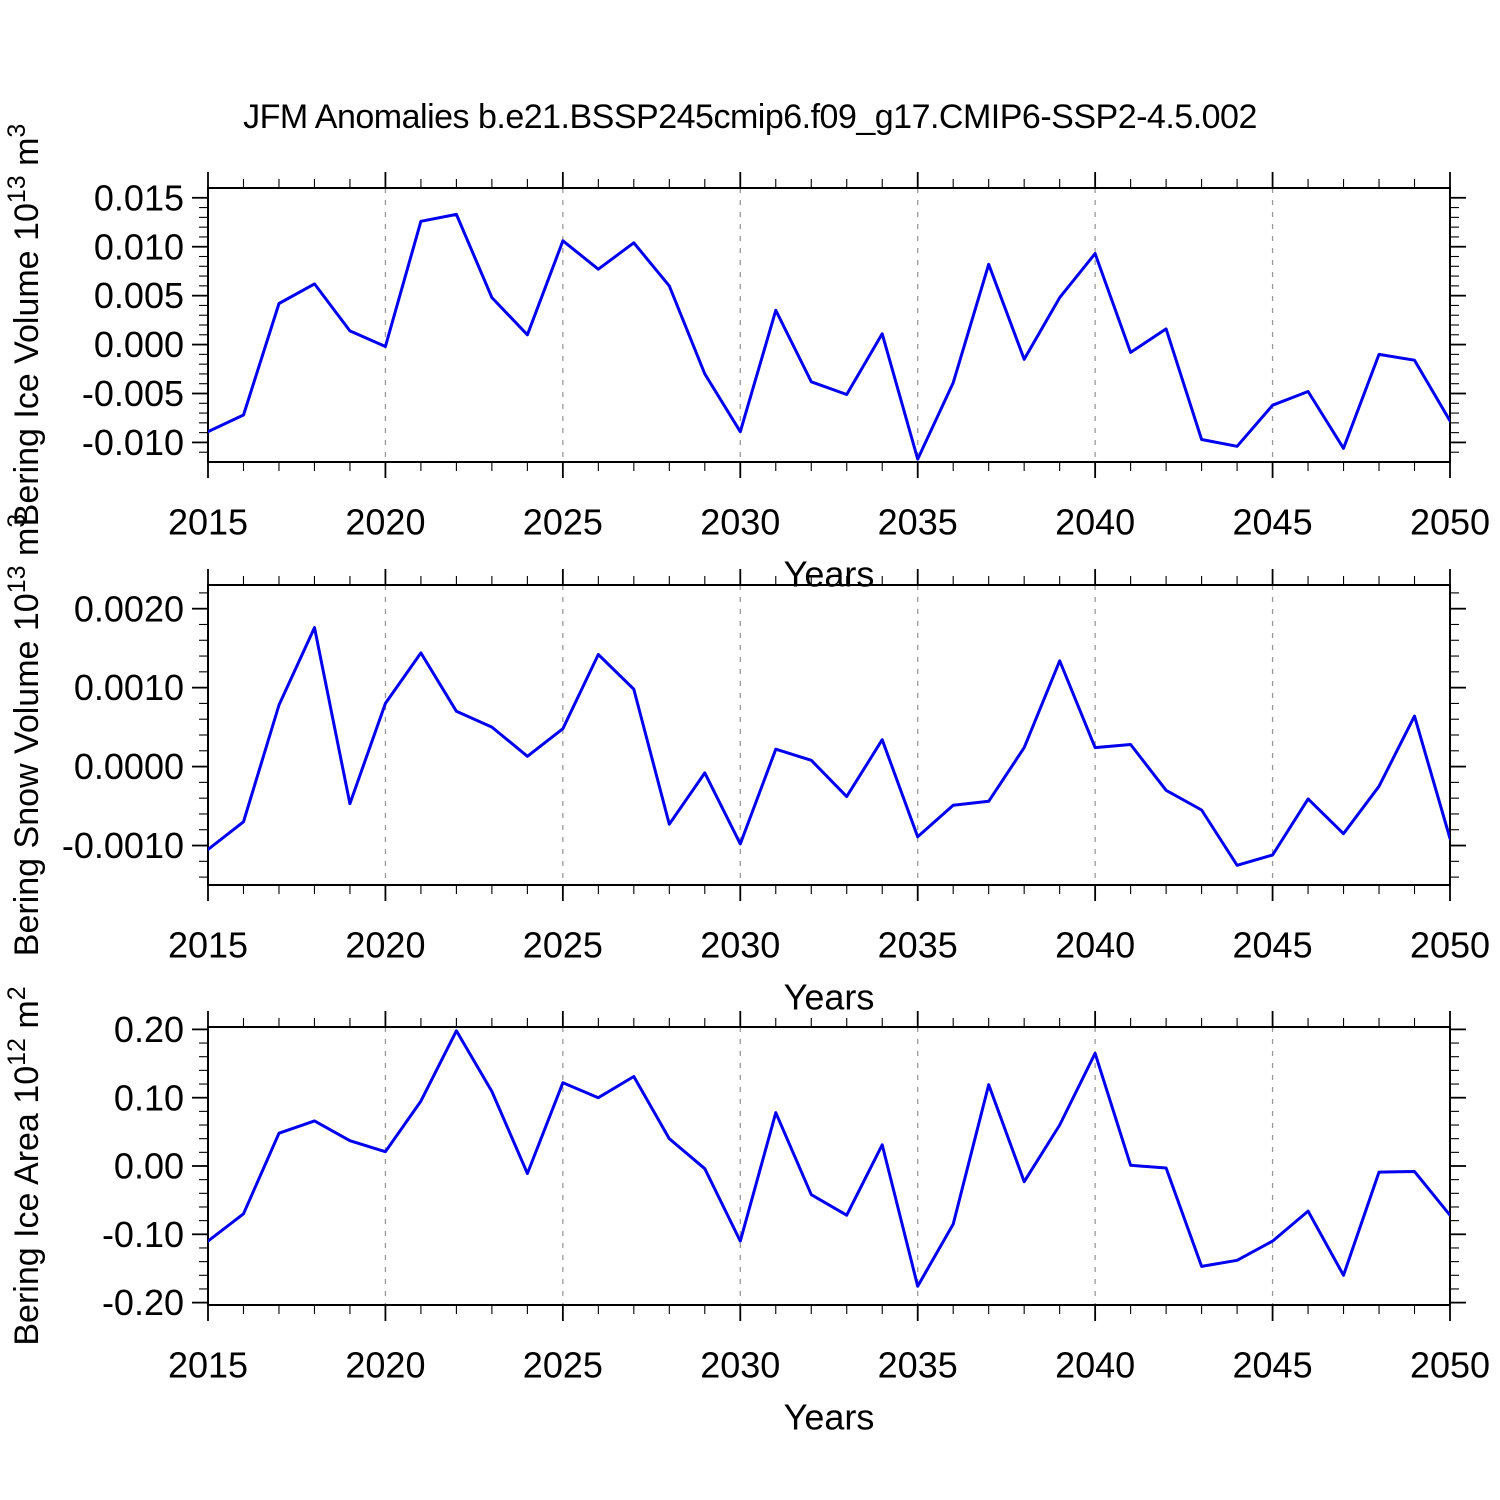 The width and height of the screenshot is (1500, 1500). I want to click on series-line-bering-ice-volume, so click(829, 336).